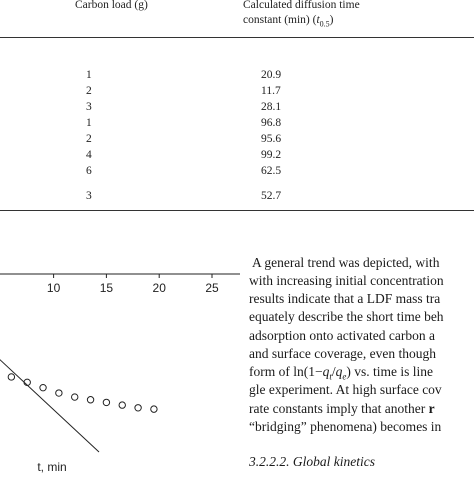  Describe the element at coordinates (89, 155) in the screenshot. I see `cell-carbon-load: 4` at that location.